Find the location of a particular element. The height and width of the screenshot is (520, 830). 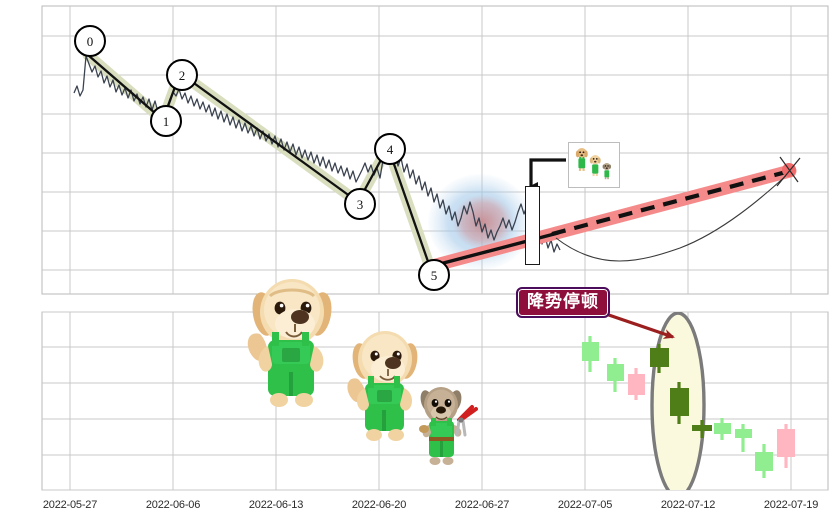

x-tick: 2022-06-27 is located at coordinates (482, 505).